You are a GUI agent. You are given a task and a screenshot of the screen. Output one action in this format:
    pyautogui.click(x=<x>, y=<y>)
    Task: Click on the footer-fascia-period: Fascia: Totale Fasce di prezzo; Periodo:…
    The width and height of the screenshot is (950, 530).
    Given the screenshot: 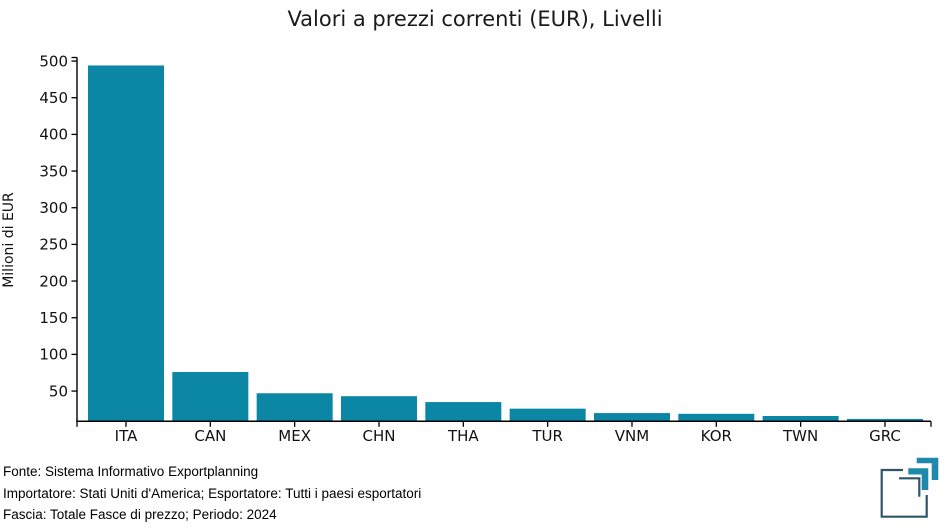 What is the action you would take?
    pyautogui.click(x=140, y=514)
    